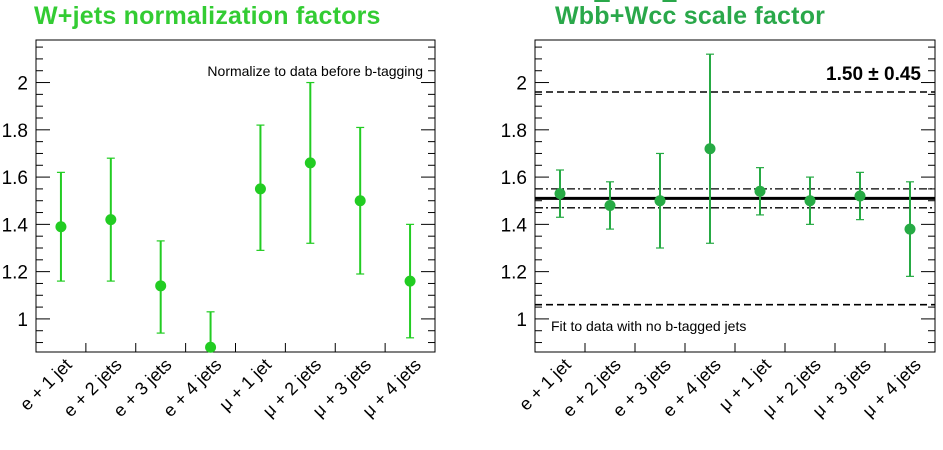 The width and height of the screenshot is (943, 450). I want to click on title-part-scale: scale factor, so click(751, 16).